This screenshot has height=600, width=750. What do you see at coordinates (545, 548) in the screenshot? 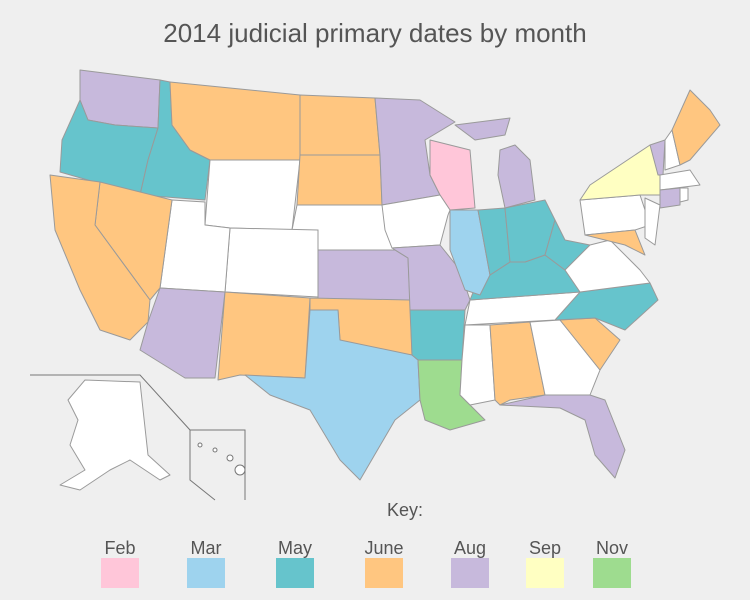
I see `legend-label: Sep` at bounding box center [545, 548].